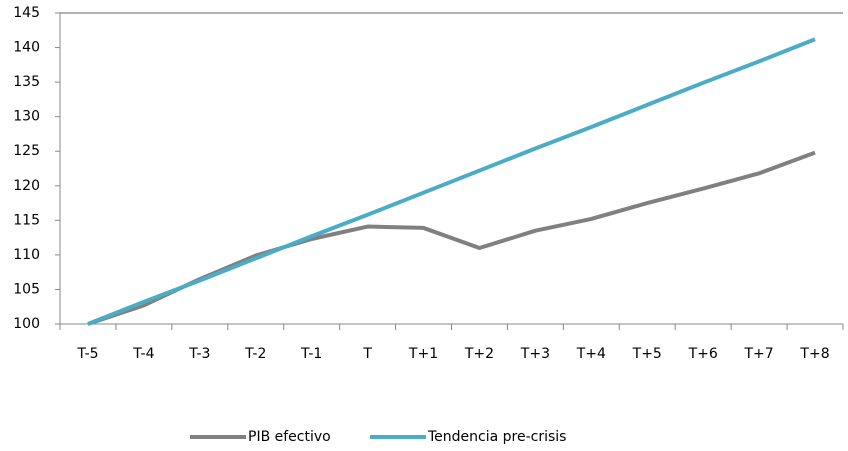 The height and width of the screenshot is (451, 848). I want to click on x-tick-label: T-3, so click(199, 354).